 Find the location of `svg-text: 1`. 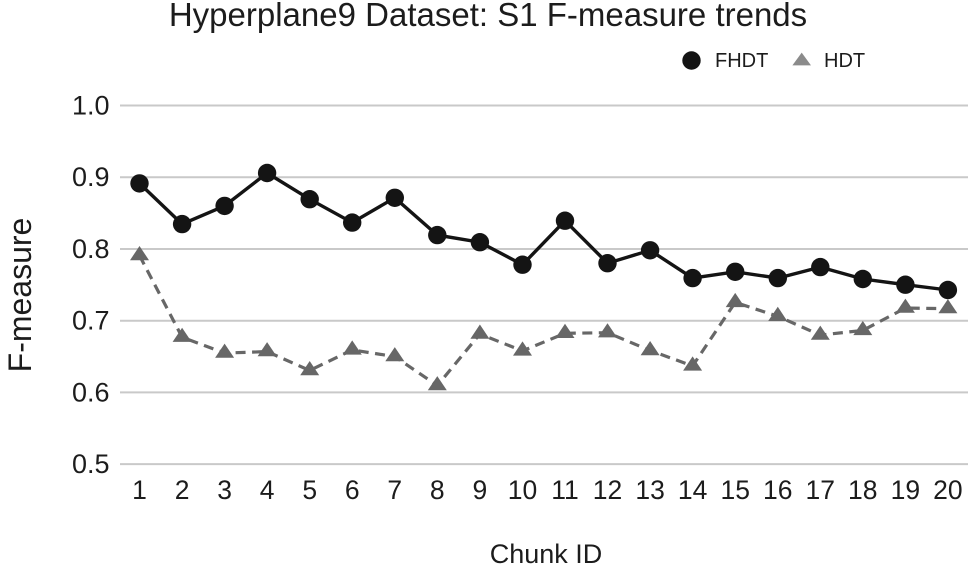

svg-text: 1 is located at coordinates (139, 490).